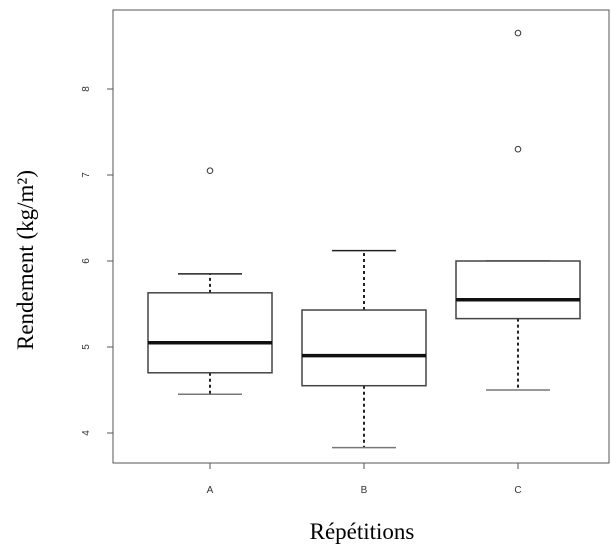  What do you see at coordinates (97, 261) in the screenshot?
I see `y-axis-ticks: 4 5 6 7 8` at bounding box center [97, 261].